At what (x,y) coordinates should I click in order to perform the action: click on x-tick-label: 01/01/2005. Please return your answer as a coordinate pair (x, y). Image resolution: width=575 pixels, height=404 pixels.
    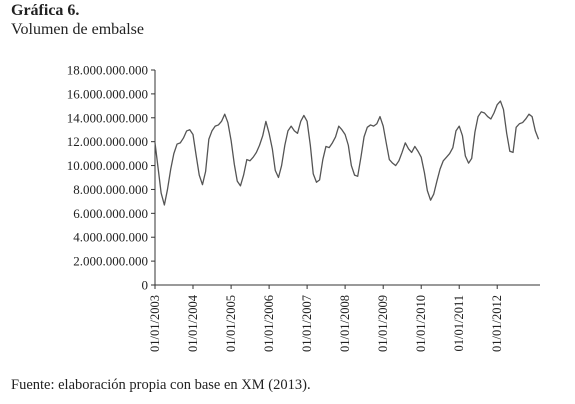
    Looking at the image, I should click on (231, 323).